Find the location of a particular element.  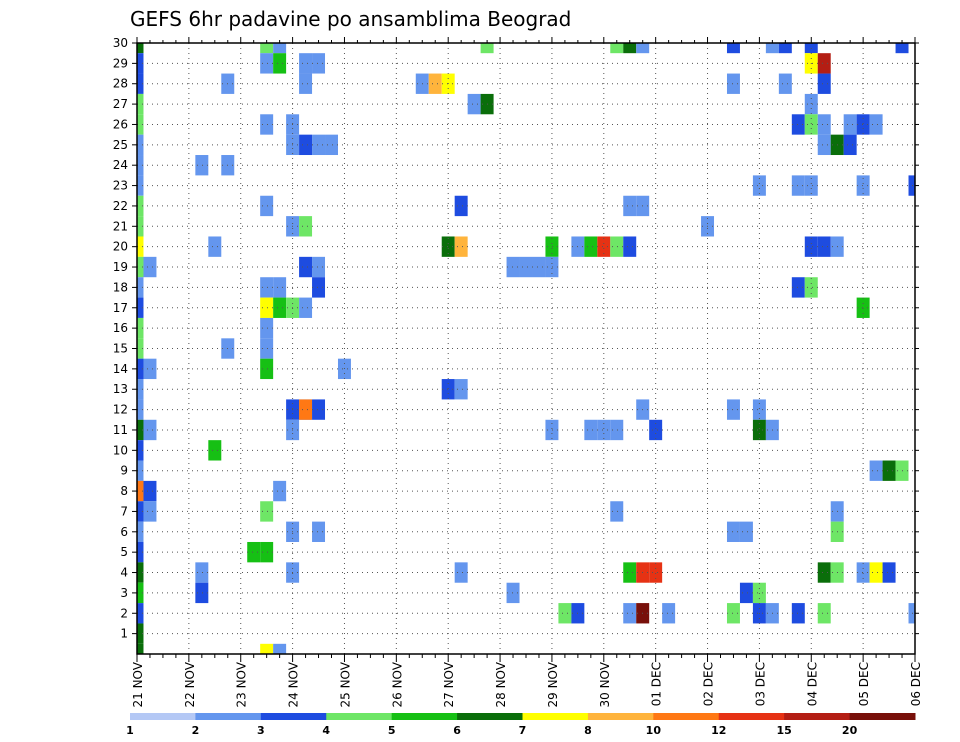

x-tick-label: 24 NOV is located at coordinates (294, 684).